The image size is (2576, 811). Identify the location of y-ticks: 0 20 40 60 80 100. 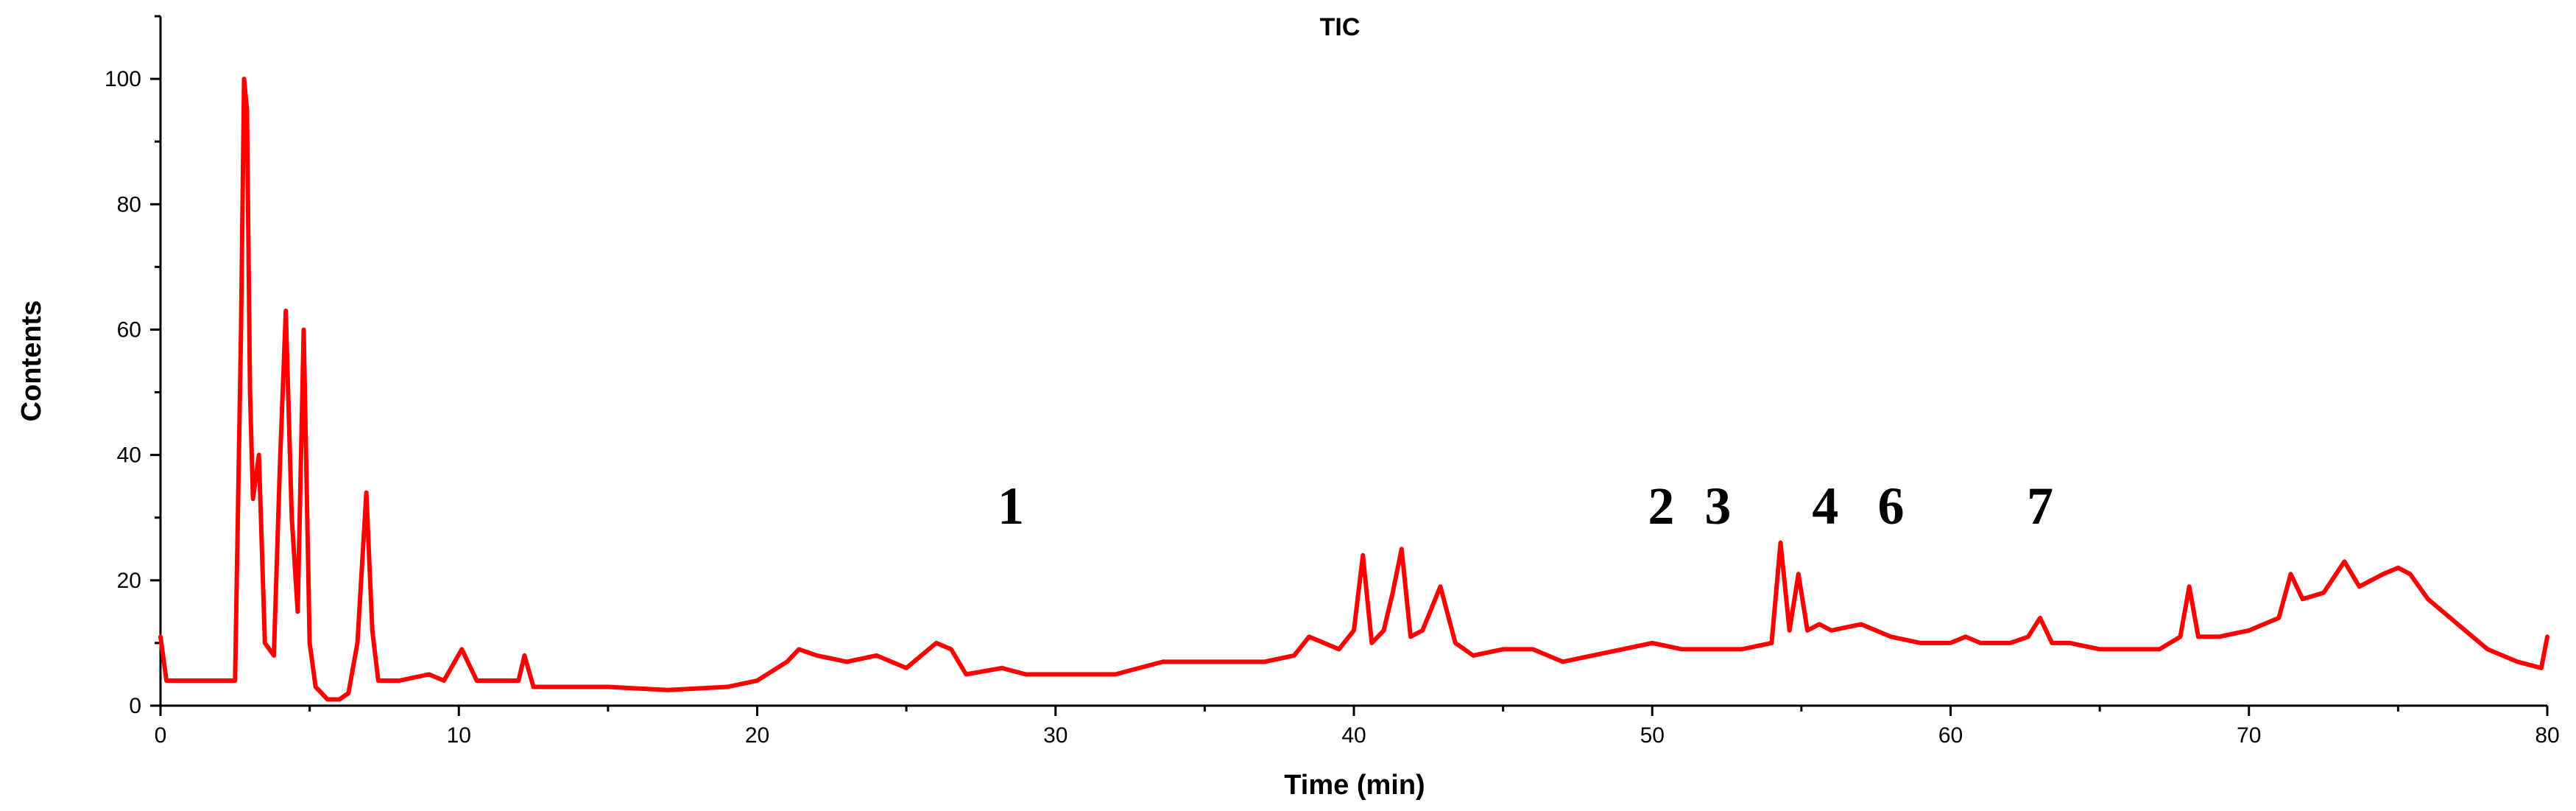
(132, 366).